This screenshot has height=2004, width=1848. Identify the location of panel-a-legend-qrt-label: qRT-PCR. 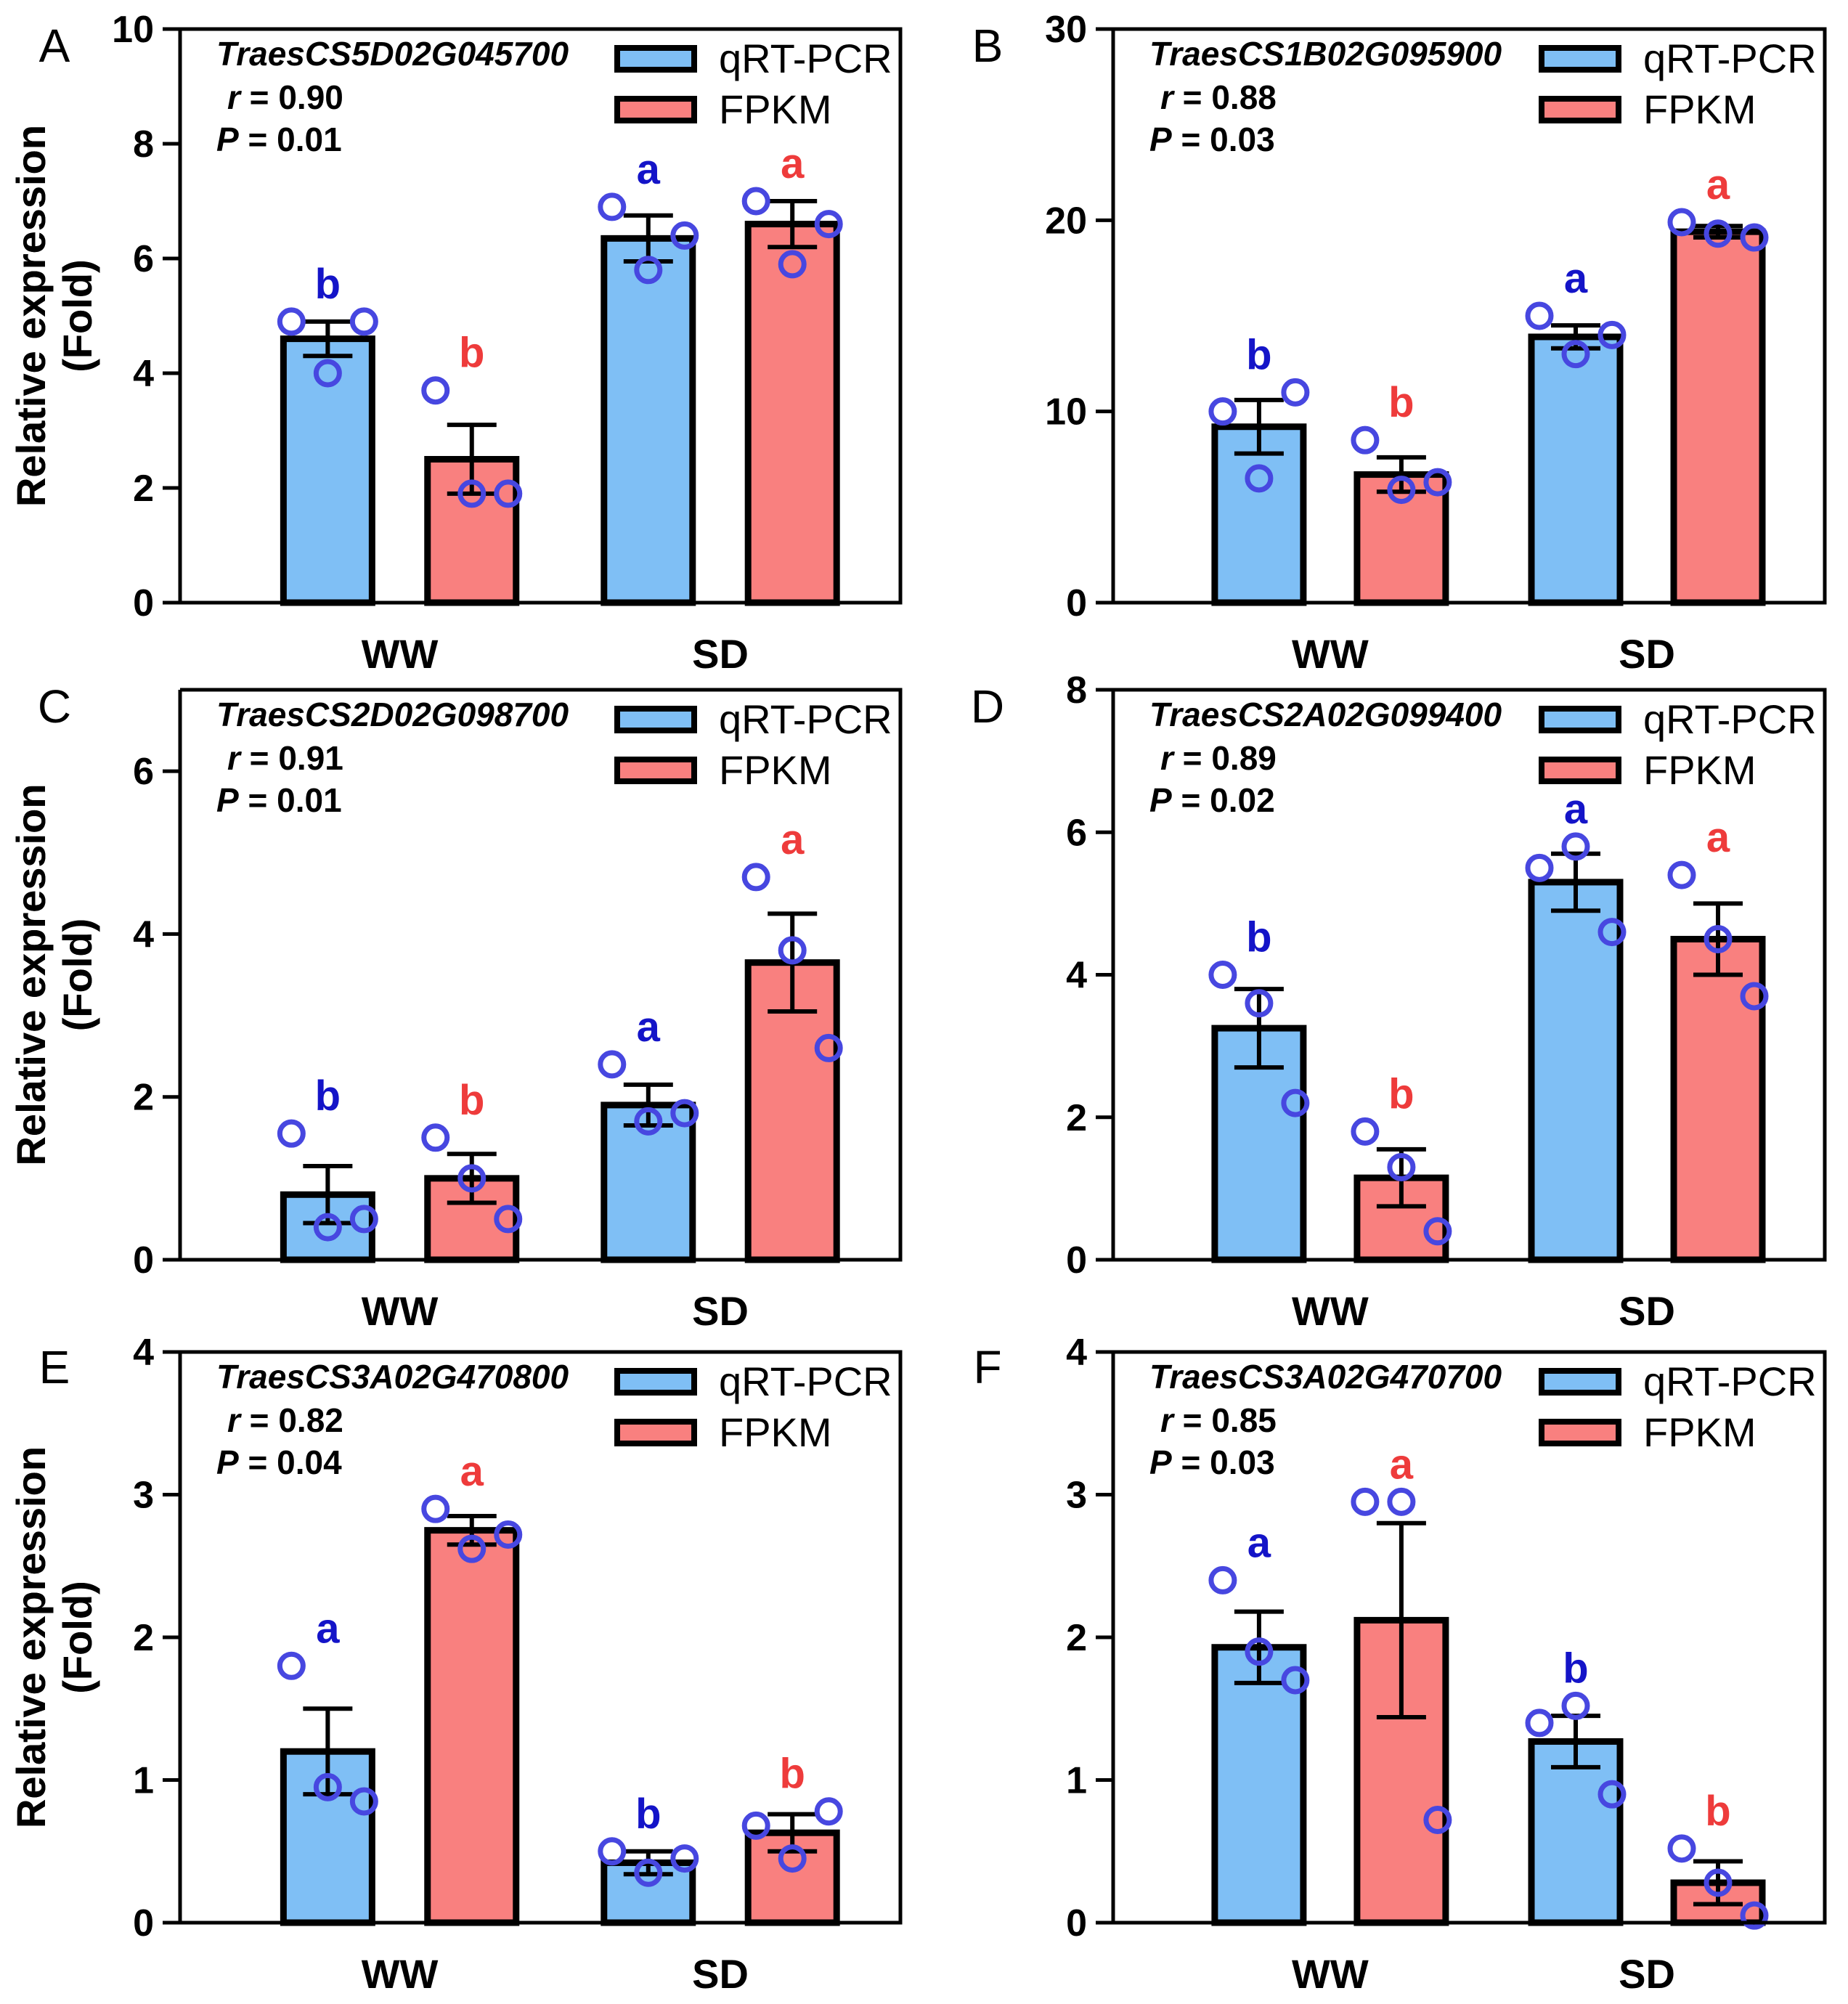
(806, 59).